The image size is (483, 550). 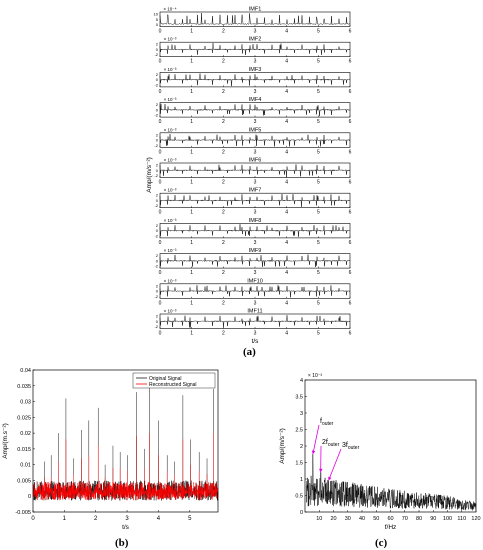 What do you see at coordinates (301, 414) in the screenshot?
I see `panel-c-ytick-label: 3` at bounding box center [301, 414].